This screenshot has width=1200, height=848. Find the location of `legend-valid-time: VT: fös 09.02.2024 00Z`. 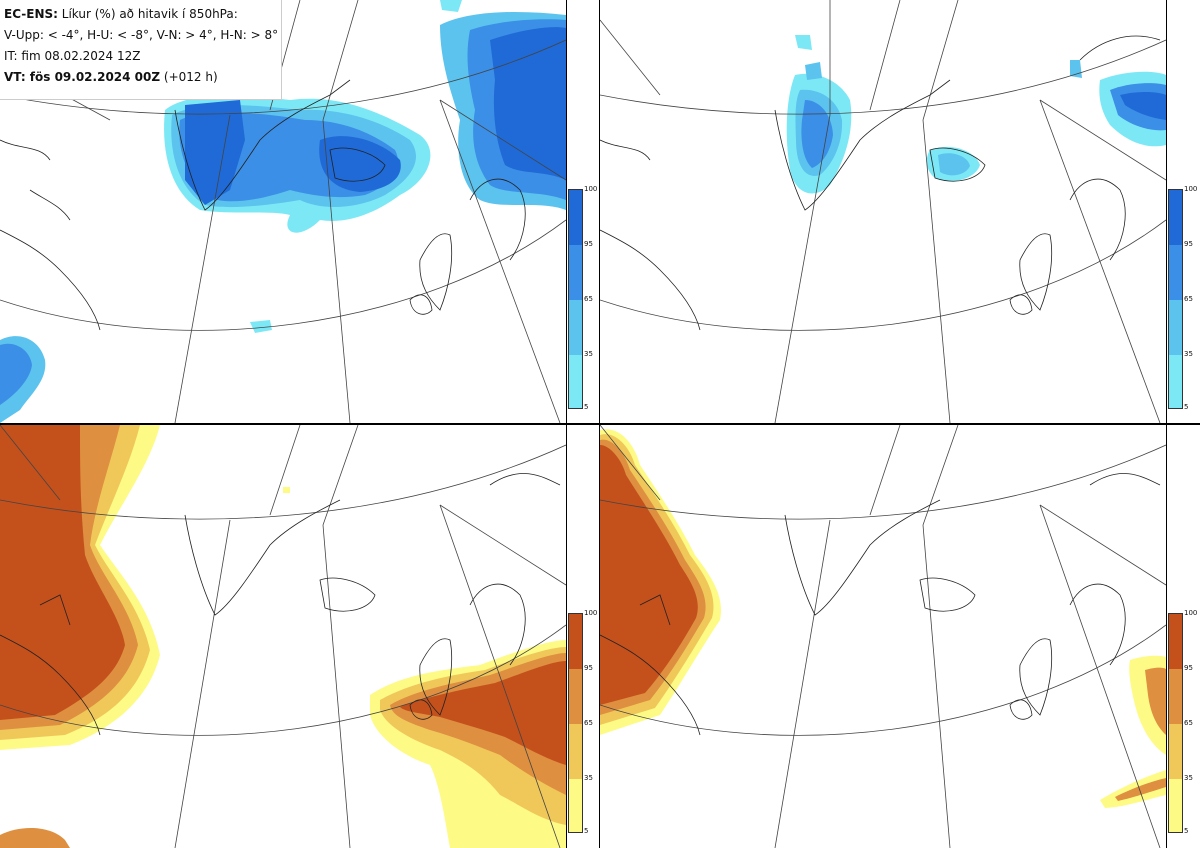

legend-valid-time: VT: fös 09.02.2024 00Z is located at coordinates (82, 77).